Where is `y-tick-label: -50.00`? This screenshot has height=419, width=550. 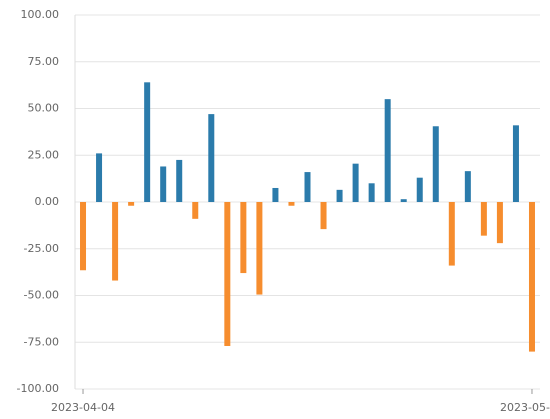
y-tick-label: -50.00 is located at coordinates (41, 295).